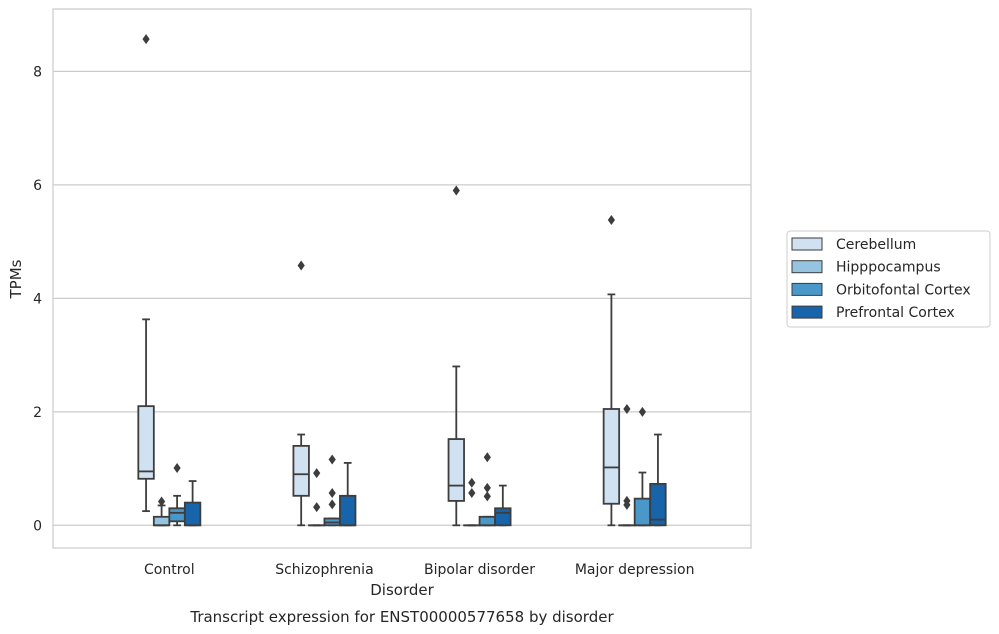 Image resolution: width=999 pixels, height=634 pixels. I want to click on y-tick-label: 2, so click(37, 413).